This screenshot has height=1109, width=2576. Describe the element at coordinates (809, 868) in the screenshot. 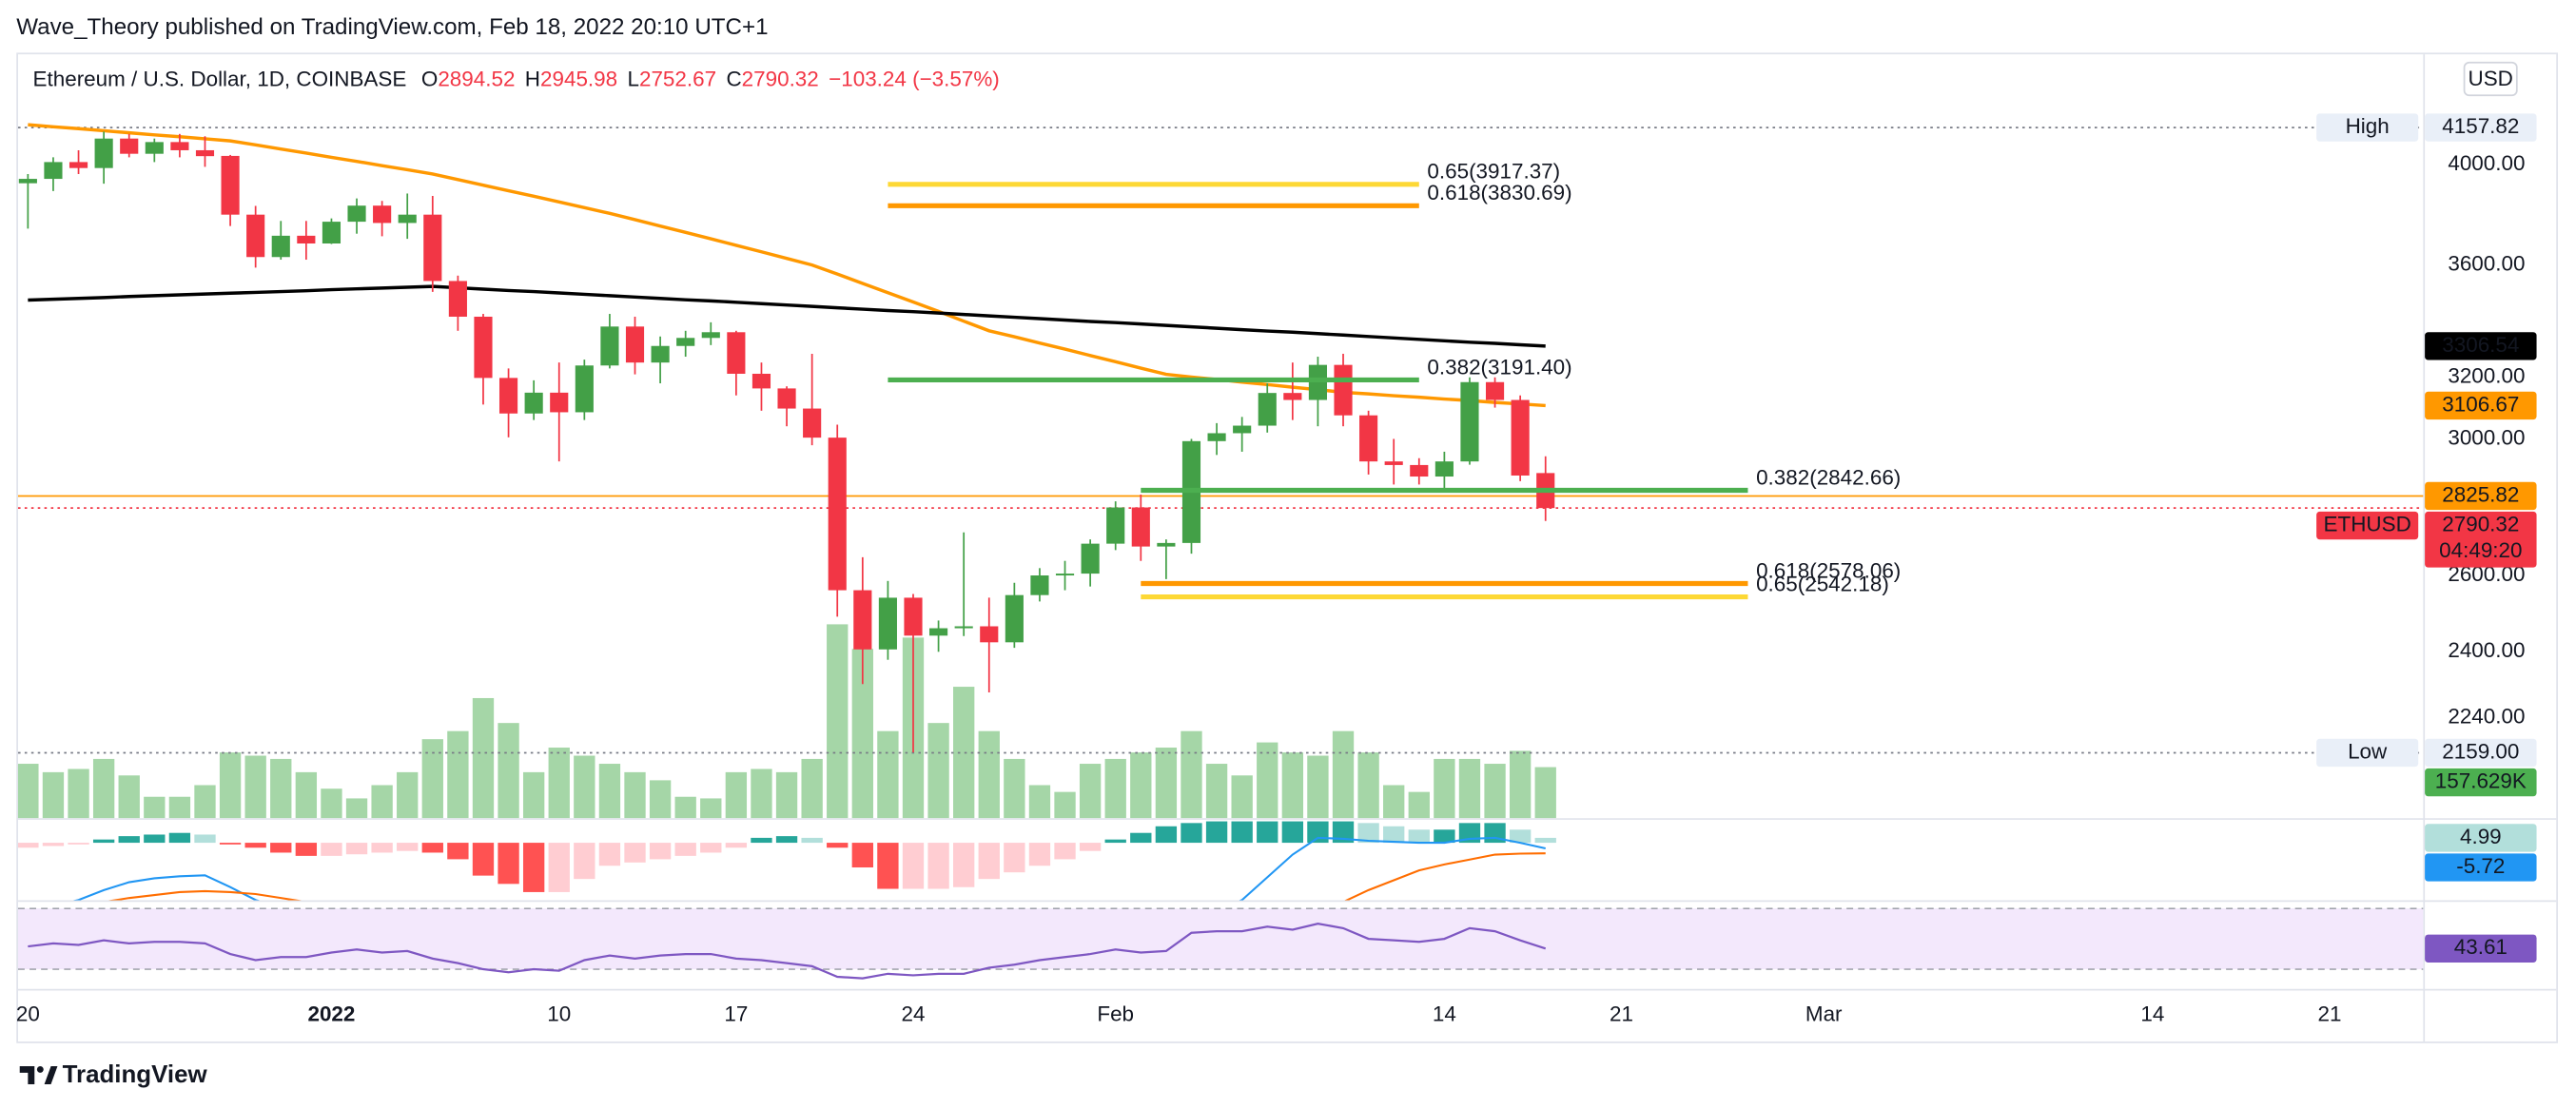

I see `macd-line` at that location.